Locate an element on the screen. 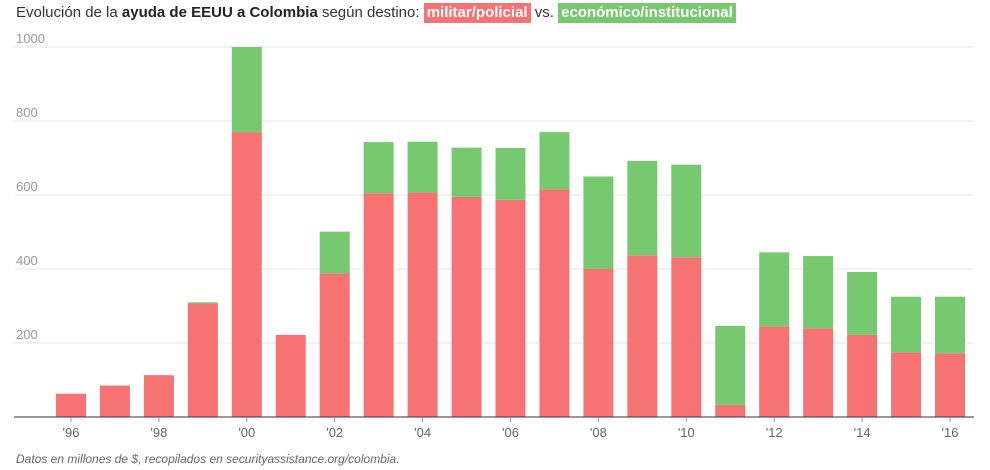 This screenshot has height=470, width=990. x-tick-label: '10 is located at coordinates (686, 432).